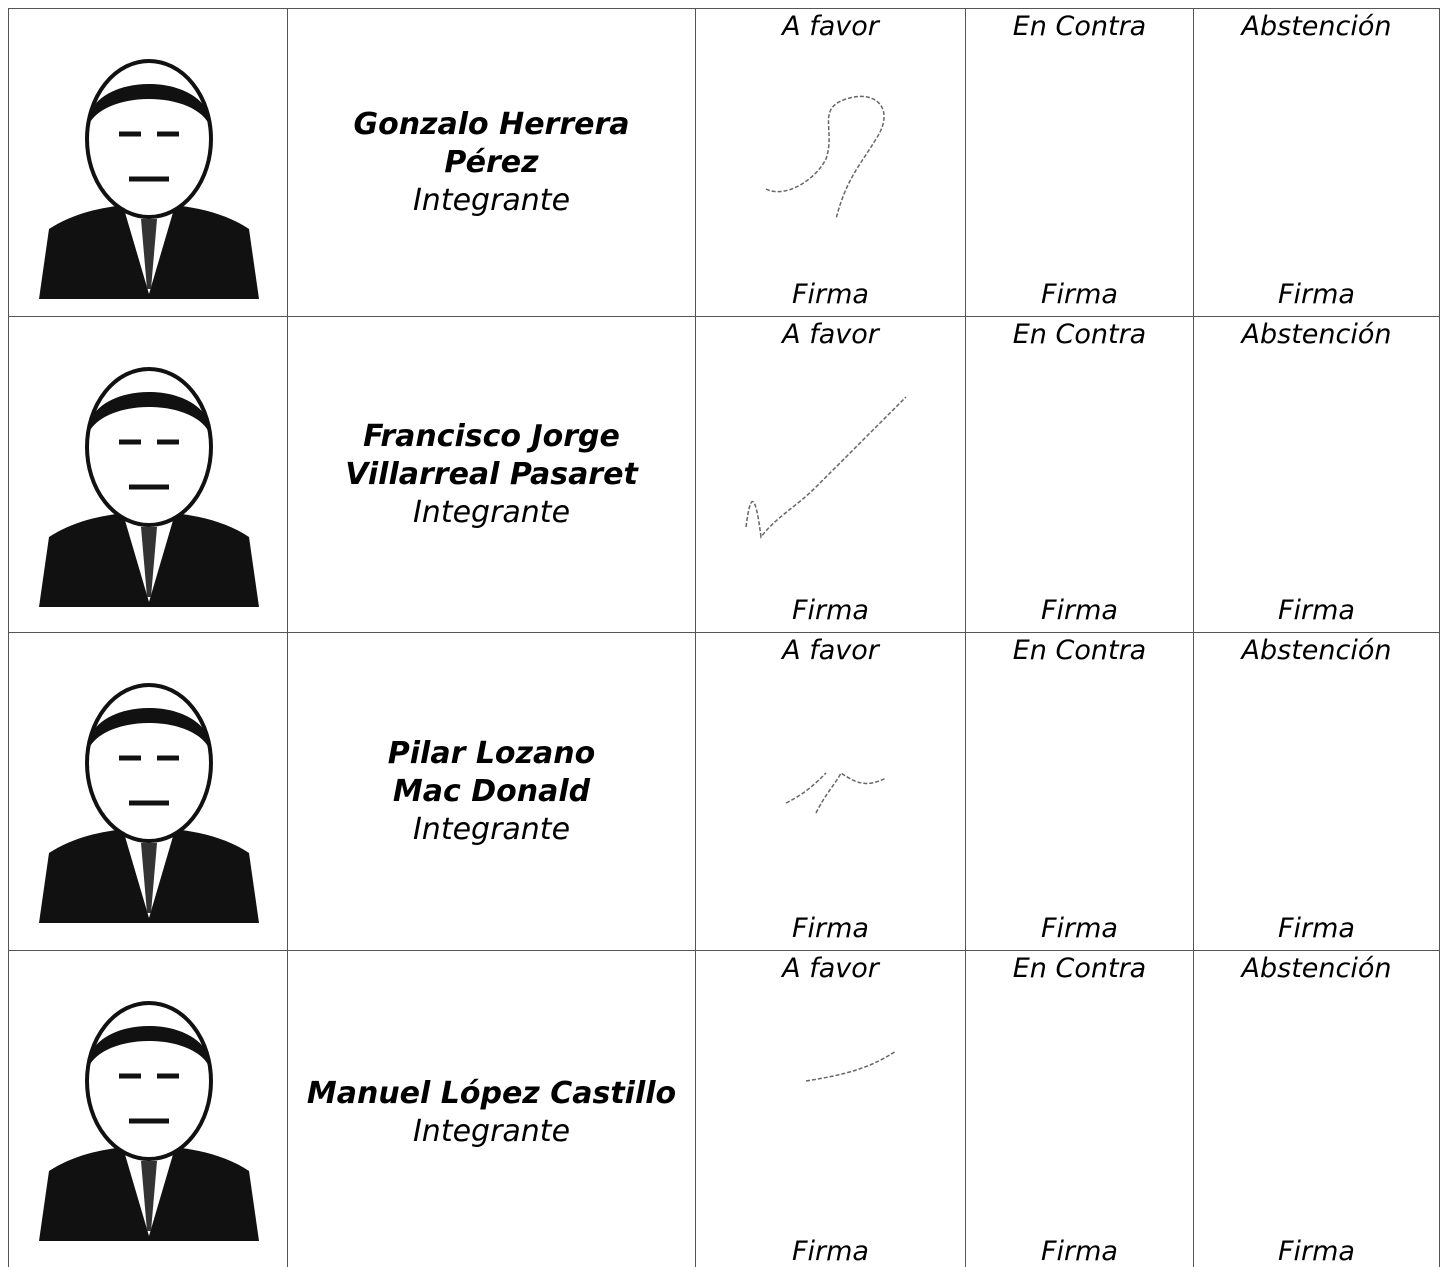 The image size is (1445, 1267). I want to click on member-name: Villarreal Pasaret, so click(491, 474).